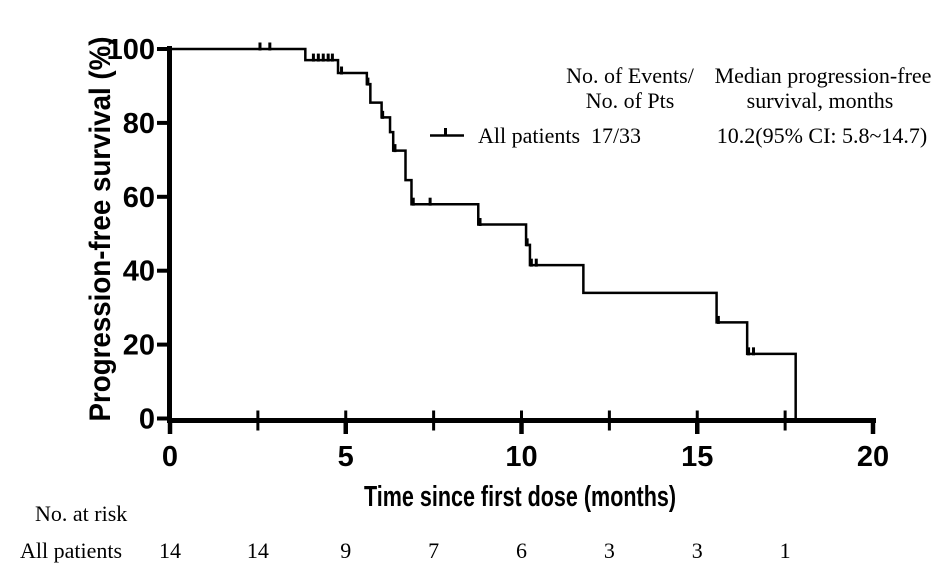 Image resolution: width=931 pixels, height=586 pixels. I want to click on y-tick-label: 80, so click(139, 124).